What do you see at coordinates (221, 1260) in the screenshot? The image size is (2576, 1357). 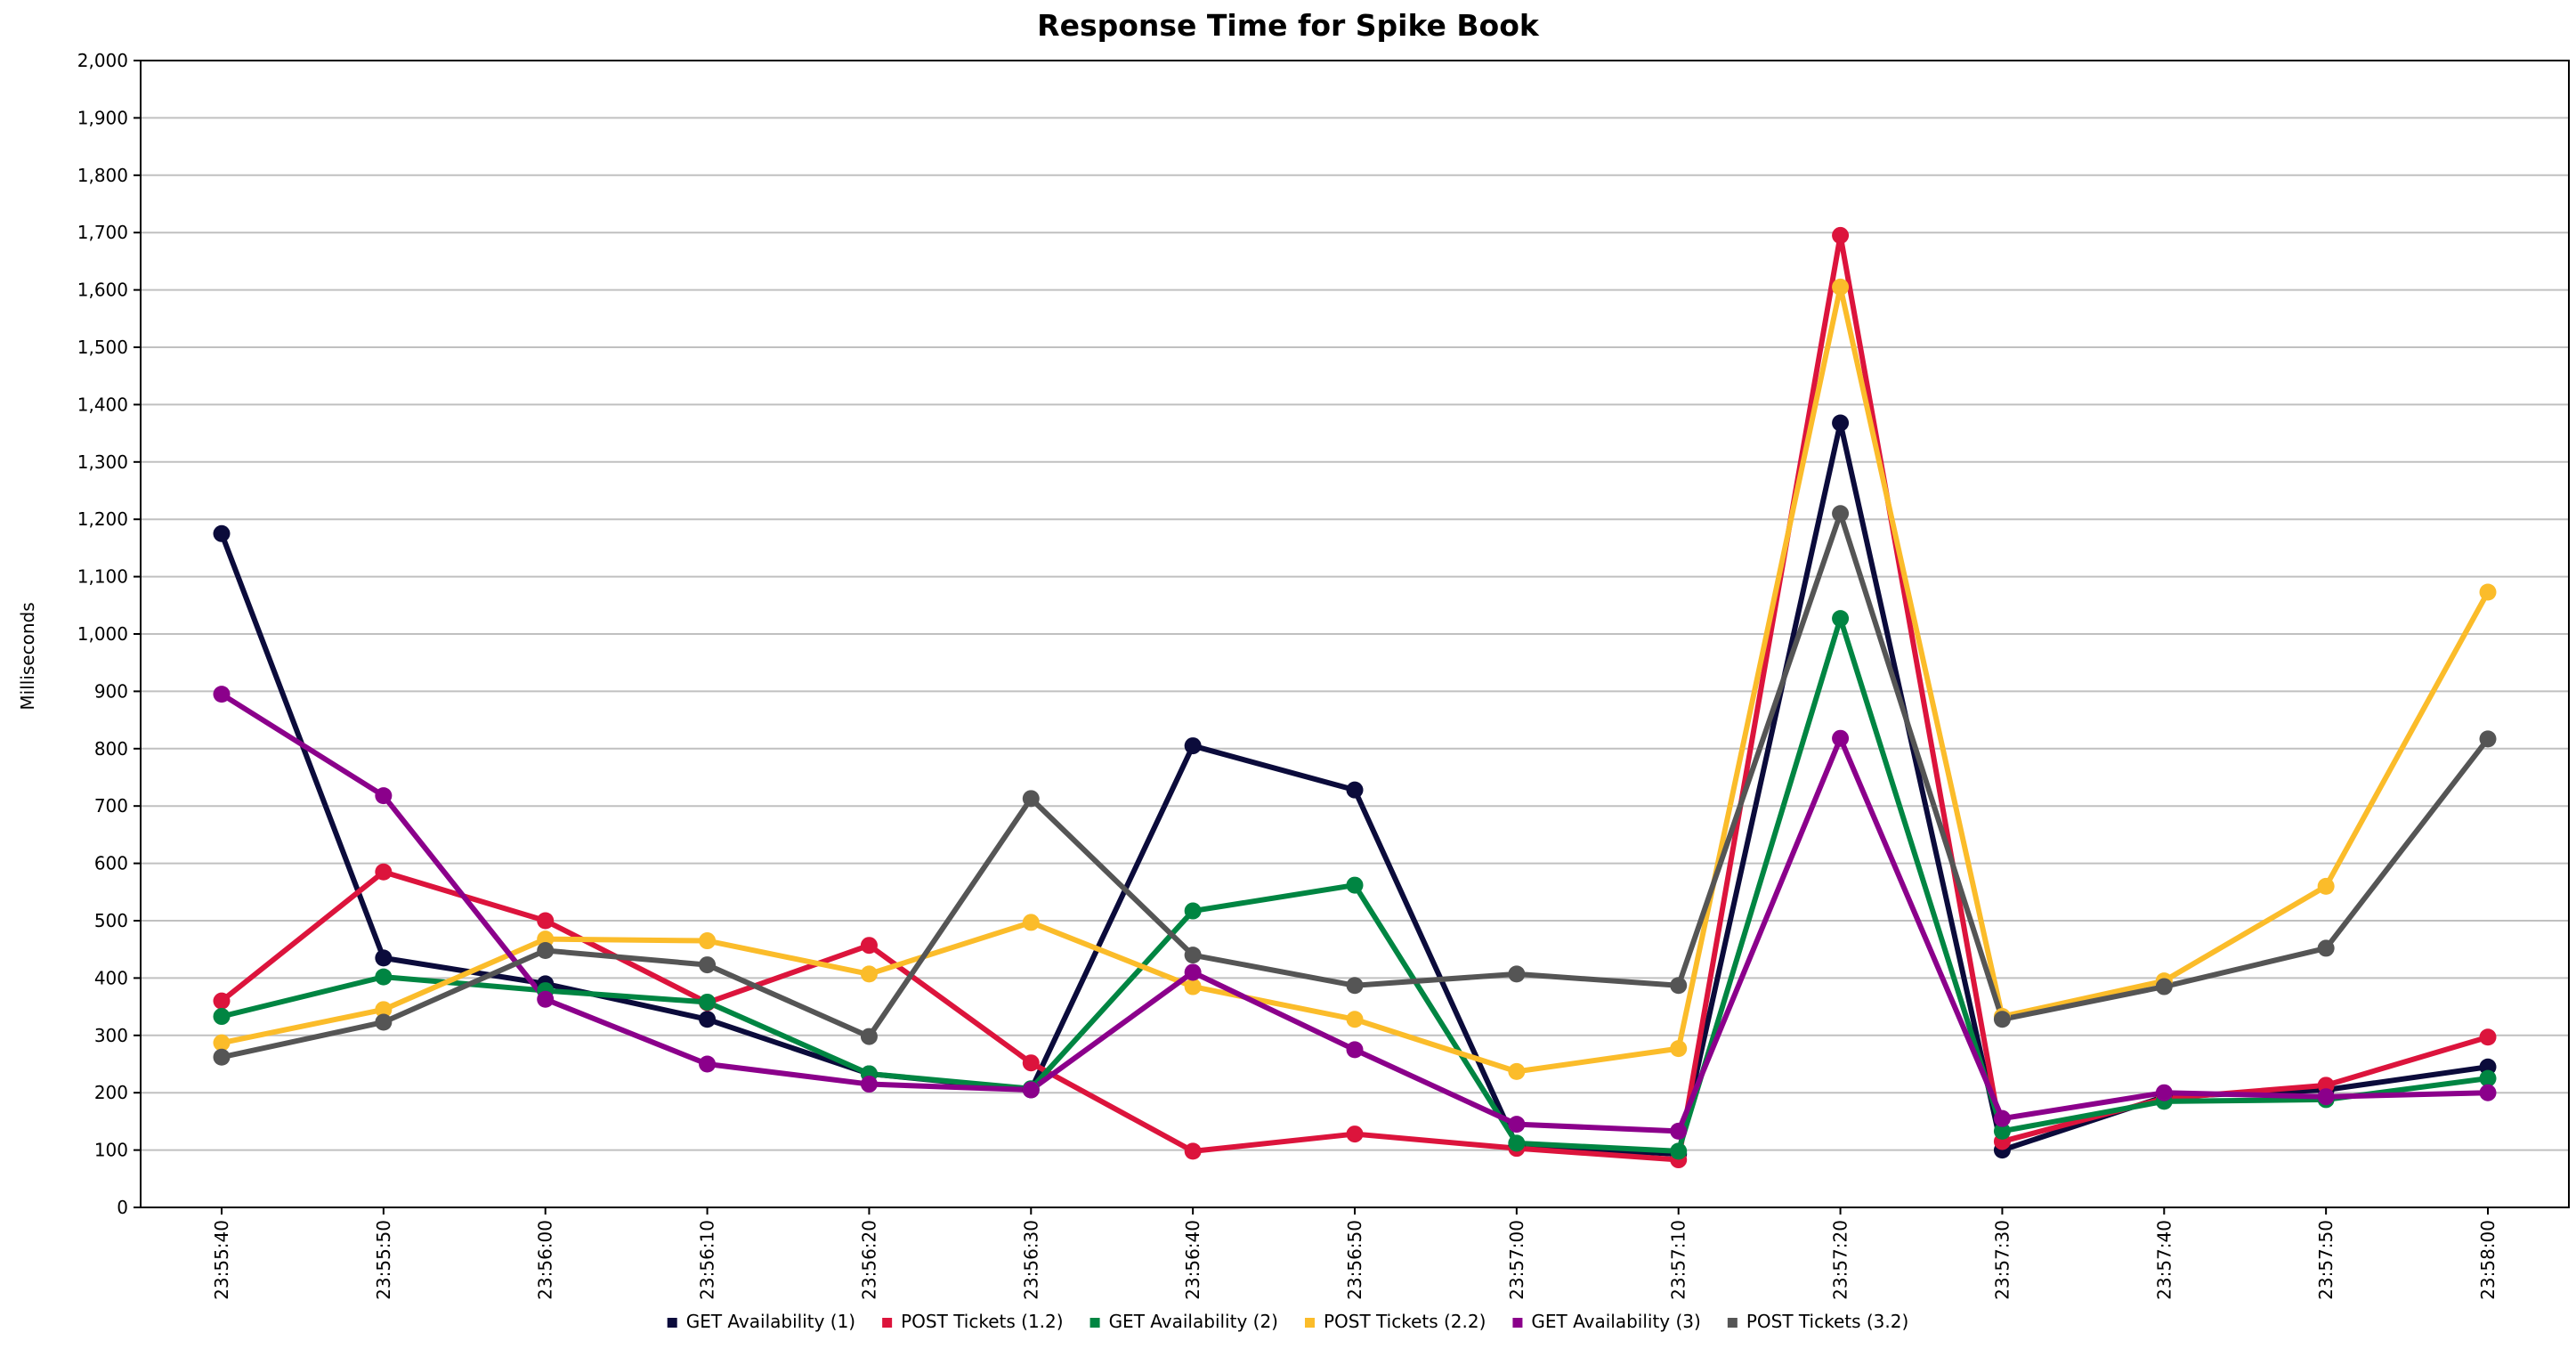 I see `x-tick-label: 23:55:40` at bounding box center [221, 1260].